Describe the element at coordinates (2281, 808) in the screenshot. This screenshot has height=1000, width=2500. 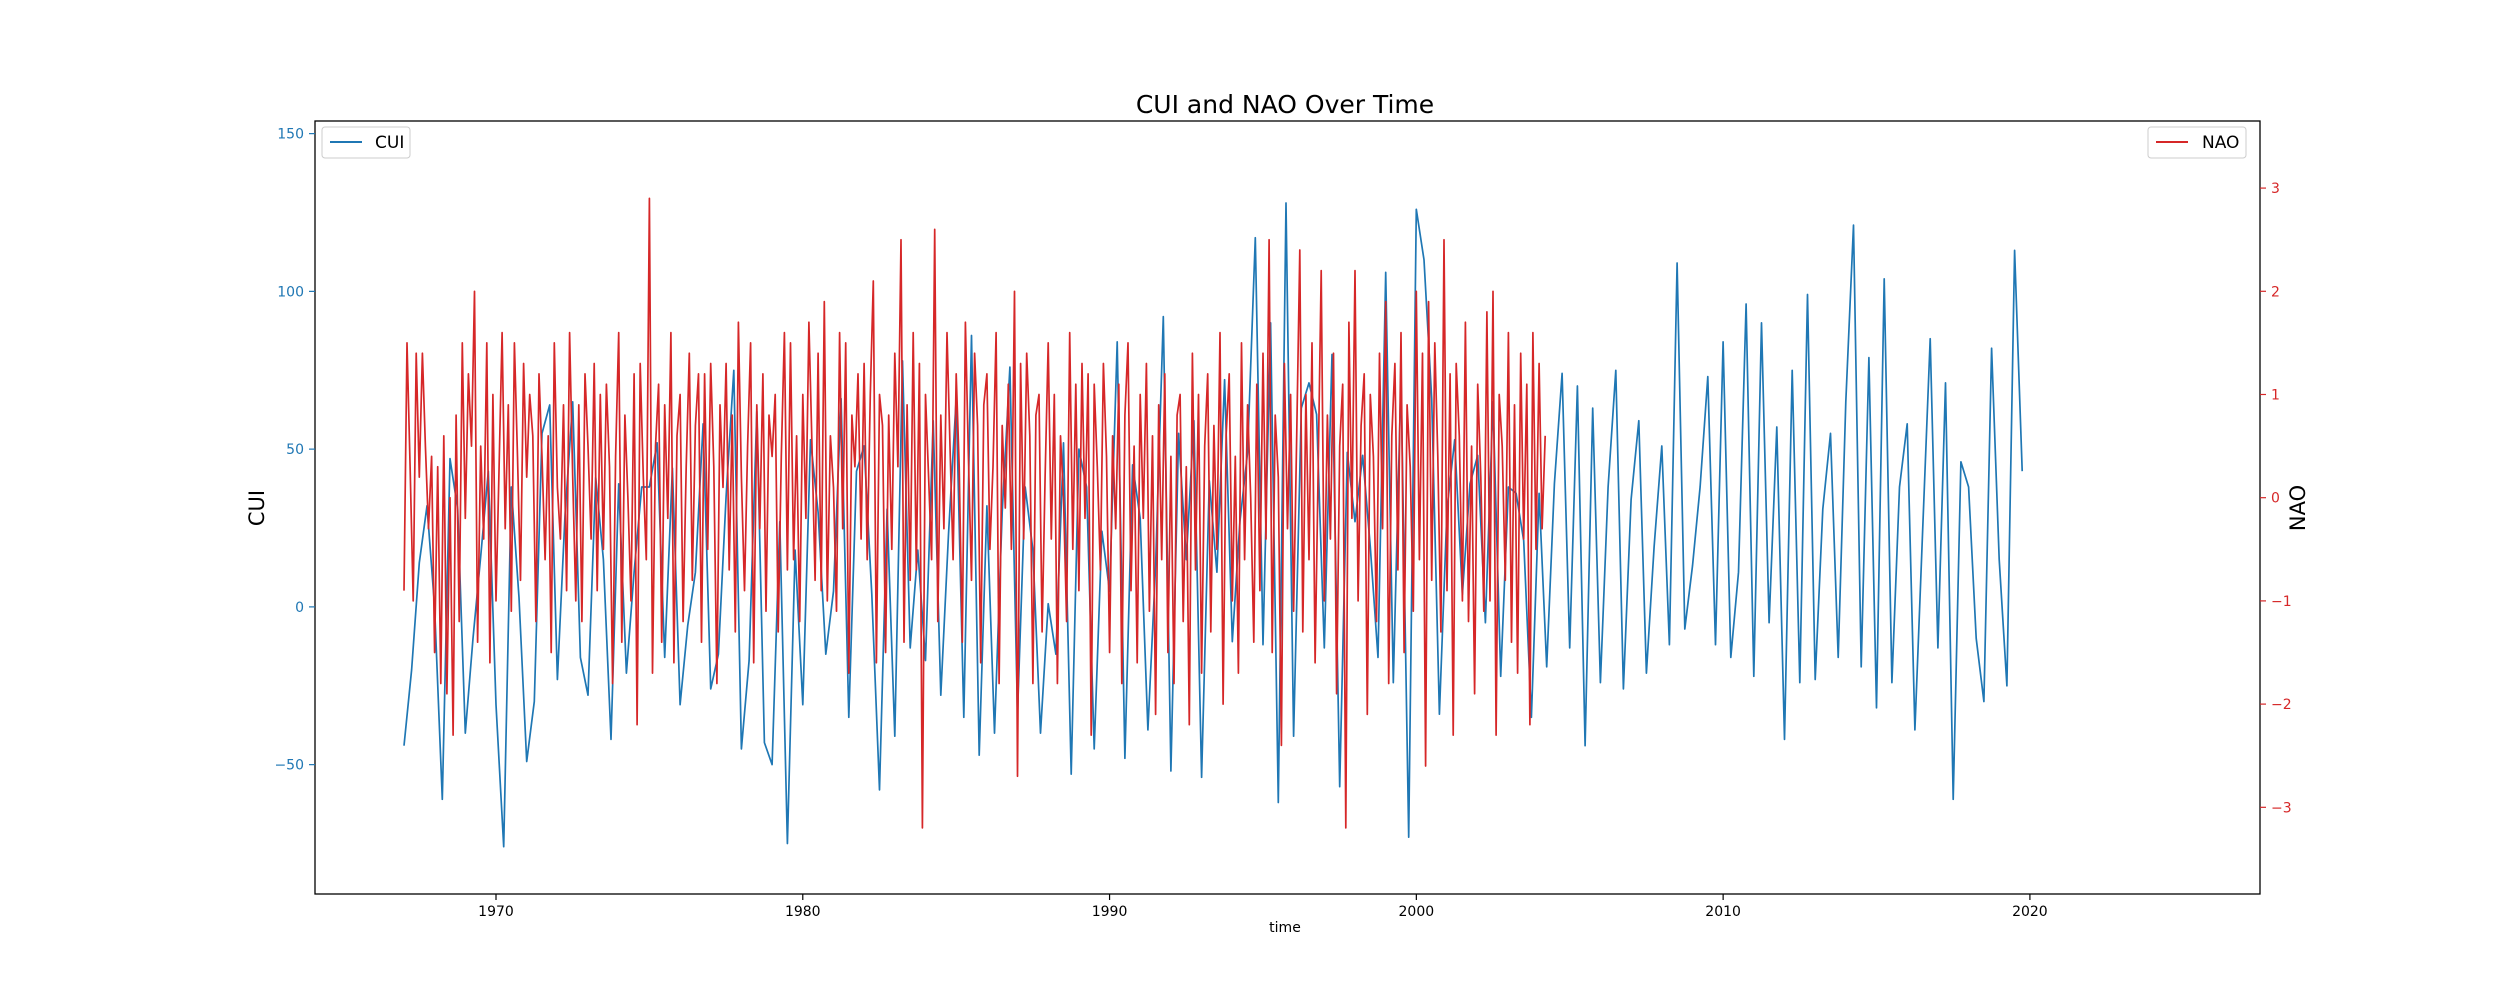
I see `right-tick-label: −3` at that location.